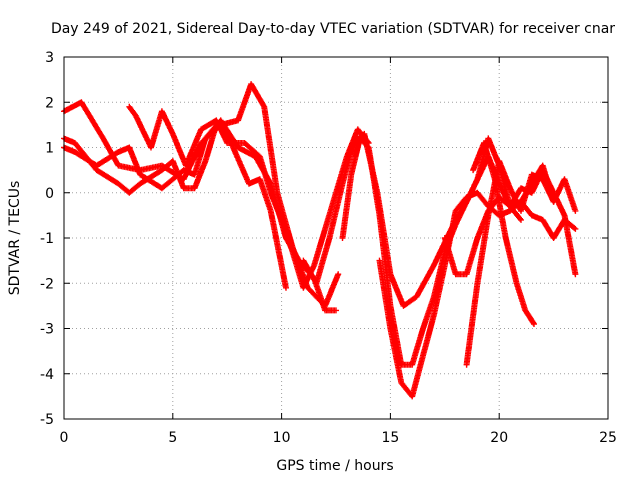 The image size is (640, 480). I want to click on y-tick-label: -4, so click(47, 375).